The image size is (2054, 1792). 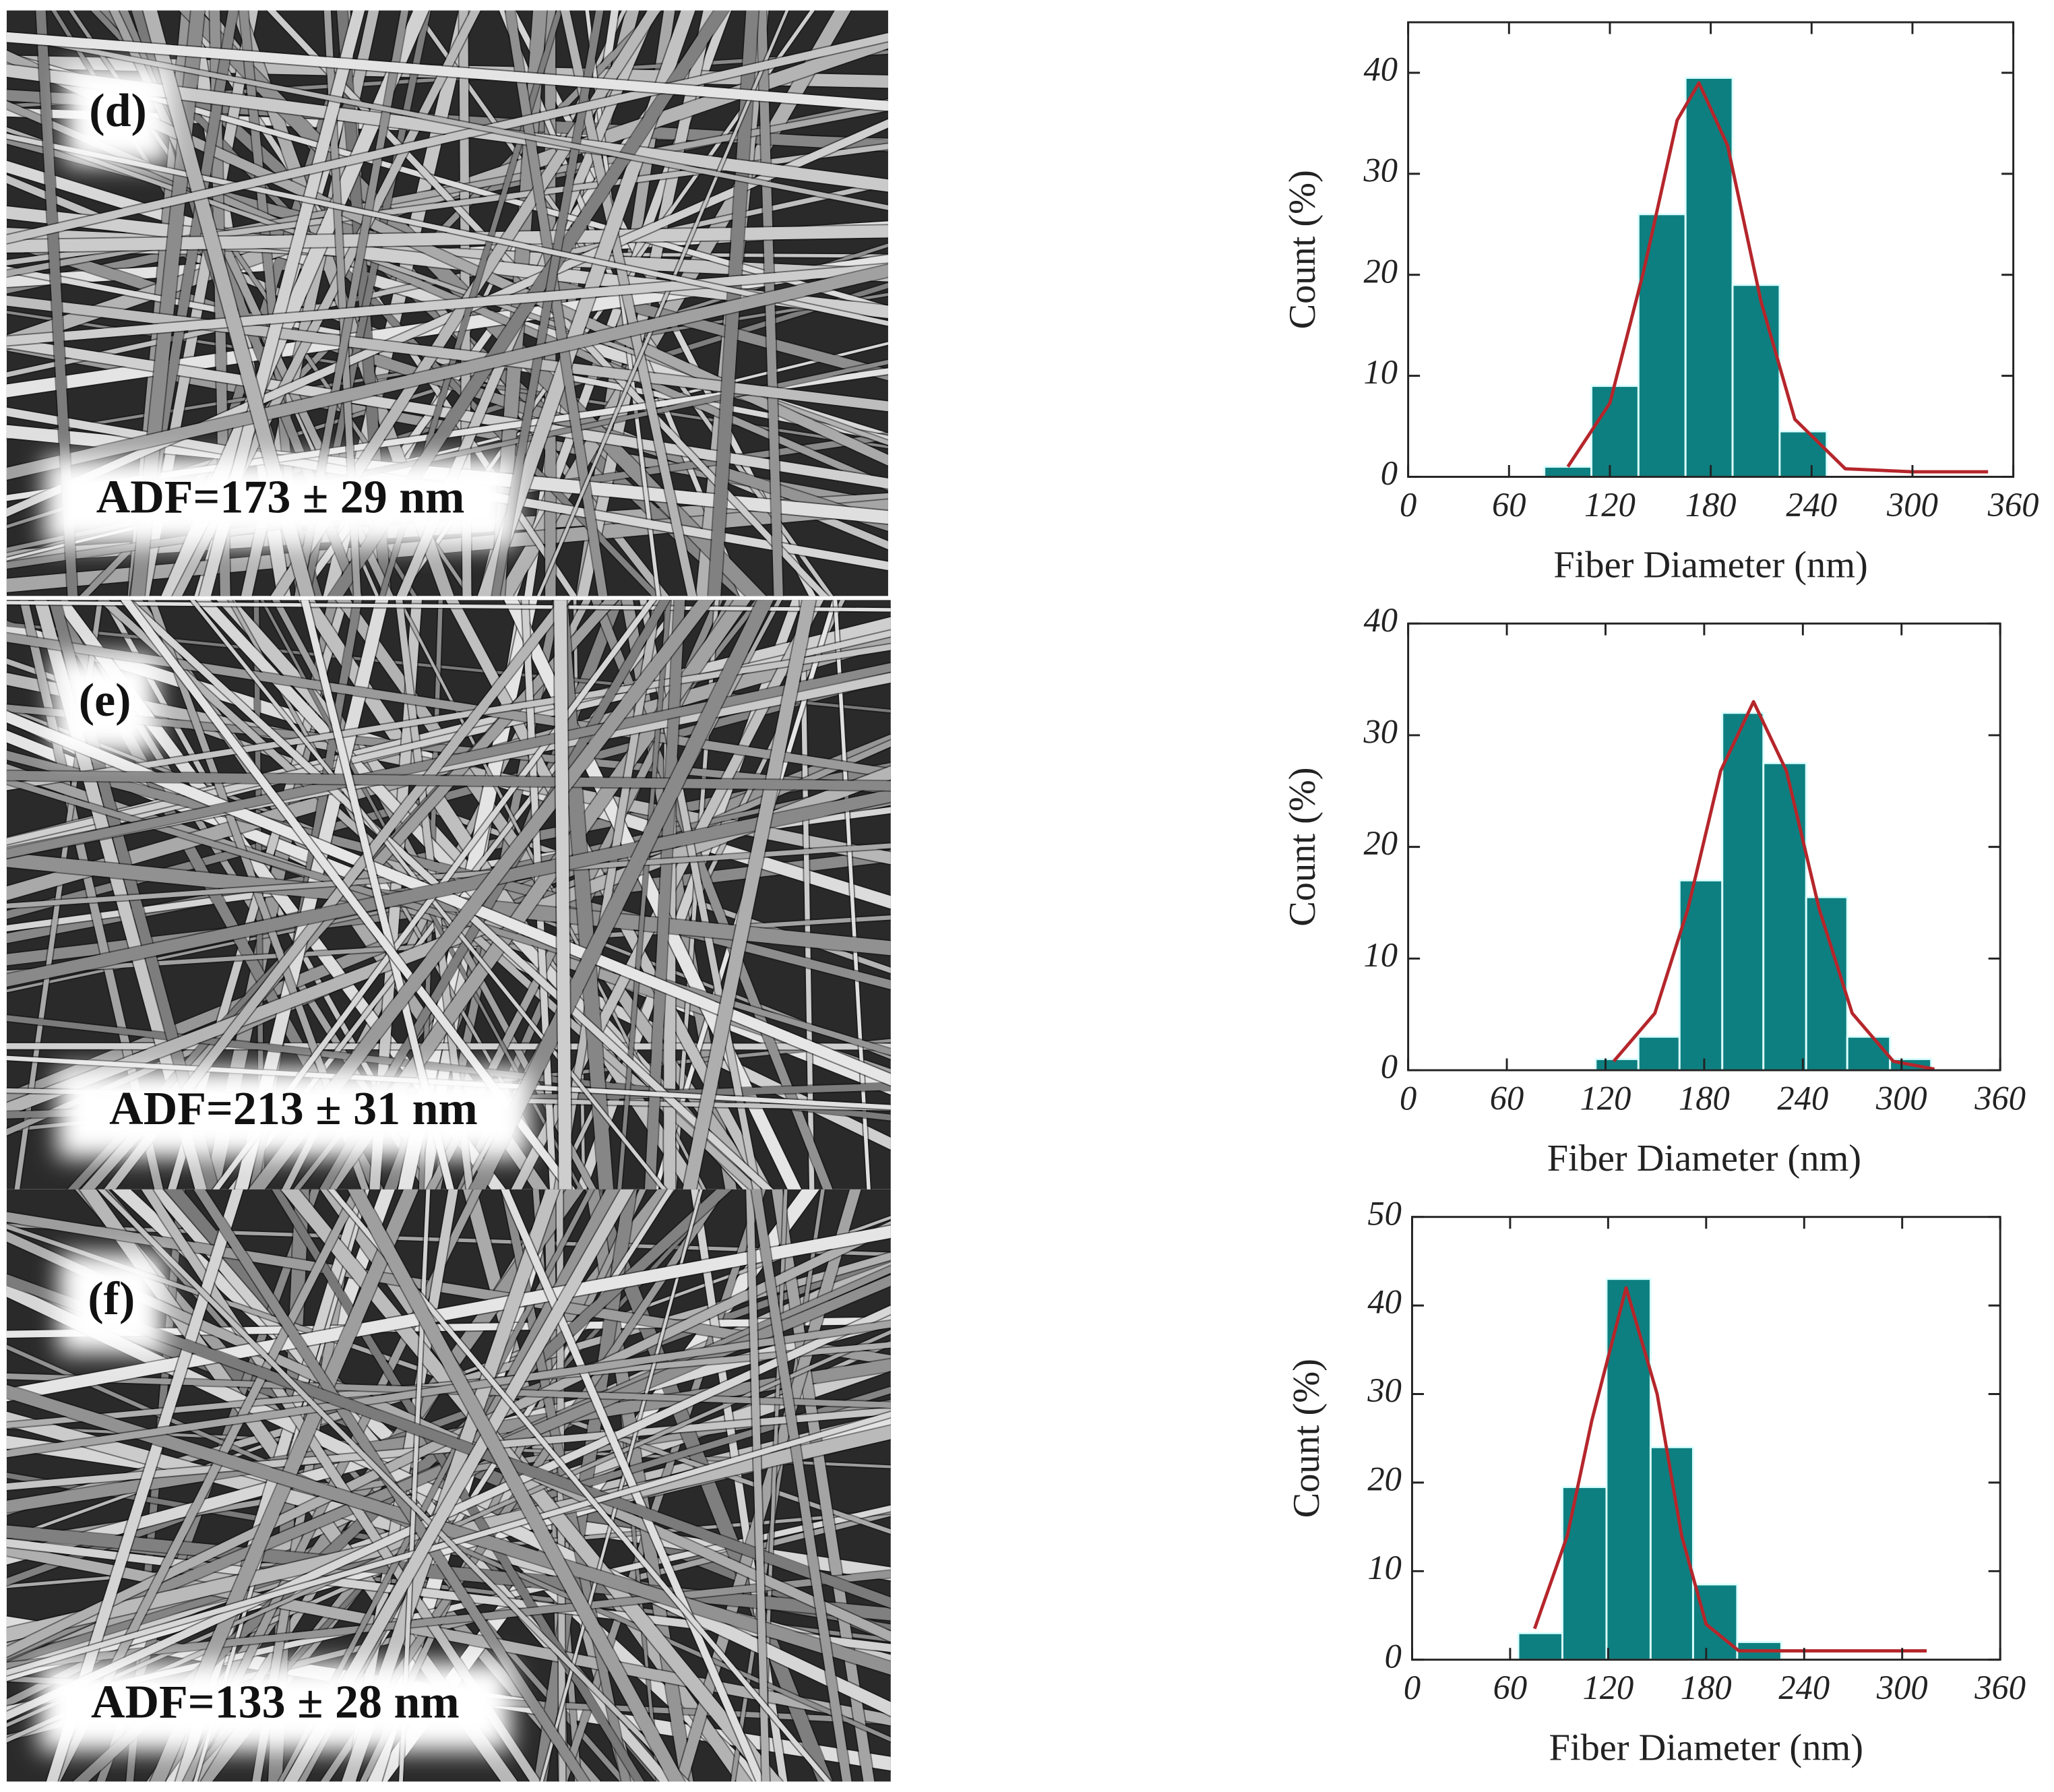 I want to click on panel-label: (e), so click(x=105, y=701).